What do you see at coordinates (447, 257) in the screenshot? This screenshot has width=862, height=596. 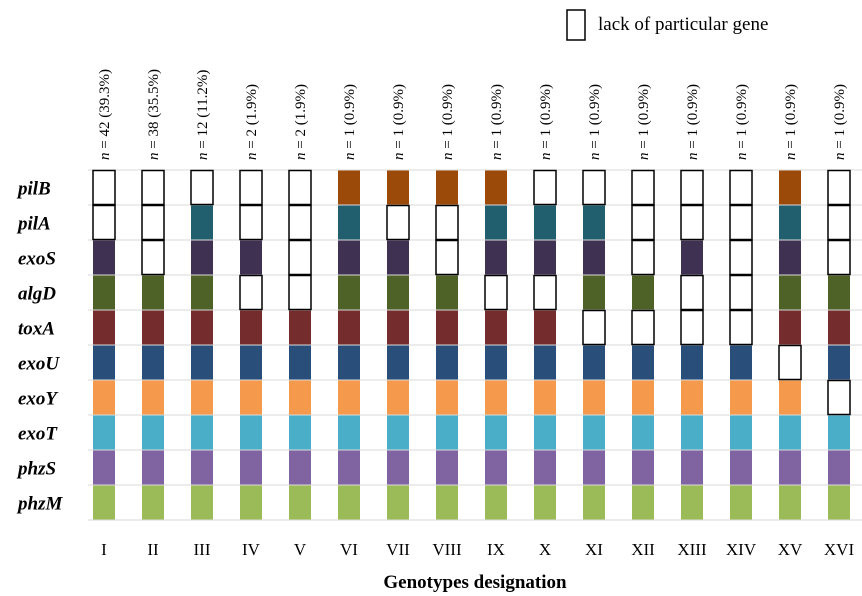 I see `cell-VIII-exoS-absent` at bounding box center [447, 257].